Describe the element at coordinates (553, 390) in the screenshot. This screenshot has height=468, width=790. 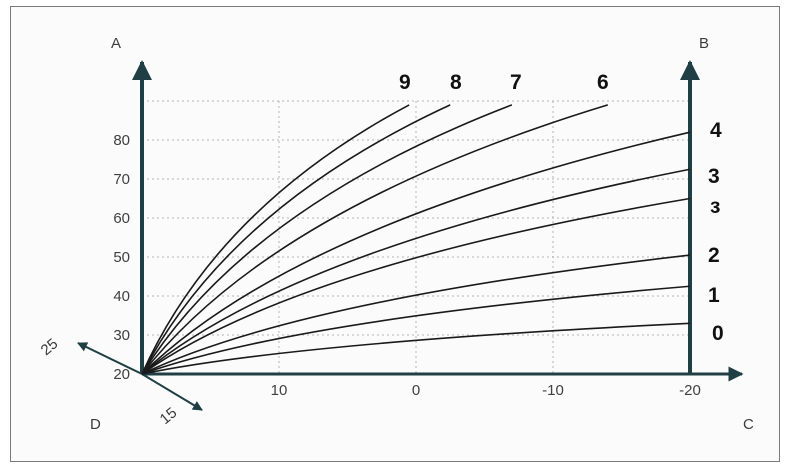
I see `x-tick-label: -10` at that location.